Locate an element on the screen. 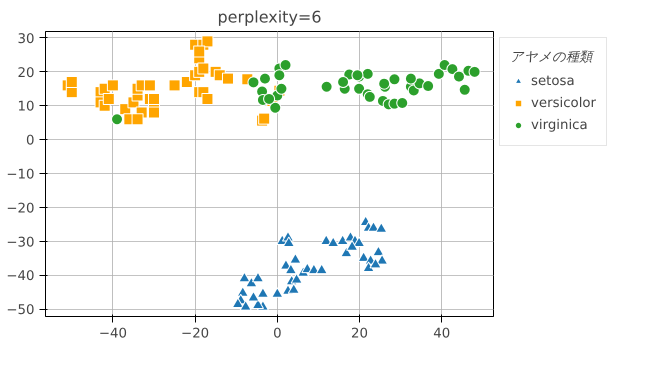 The image size is (646, 374). x-tick-label: −20 is located at coordinates (195, 334).